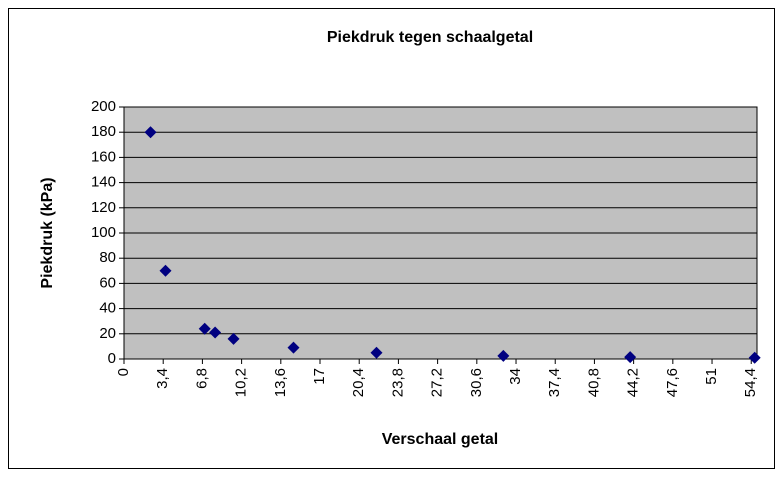 The width and height of the screenshot is (782, 477). What do you see at coordinates (750, 382) in the screenshot?
I see `x-tick-label: 54,4` at bounding box center [750, 382].